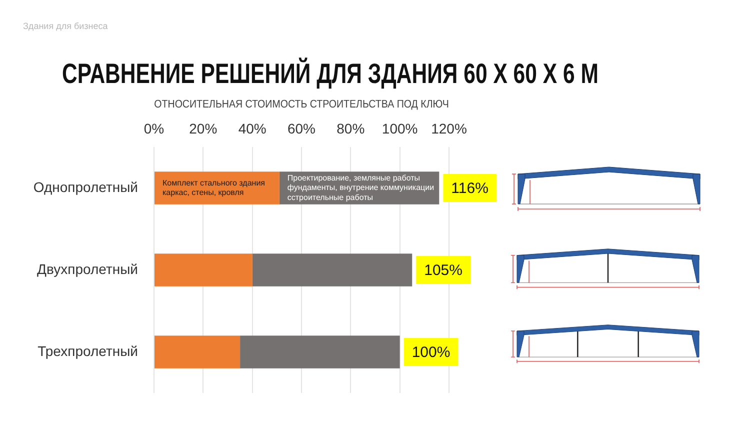 This screenshot has width=750, height=422. What do you see at coordinates (301, 105) in the screenshot?
I see `x-axis-title: ОТНОСИТЕЛЬНАЯ СТОИМОСТЬ СТРОИТЕЛЬСТВА ПОД КЛЮЧ` at bounding box center [301, 105].